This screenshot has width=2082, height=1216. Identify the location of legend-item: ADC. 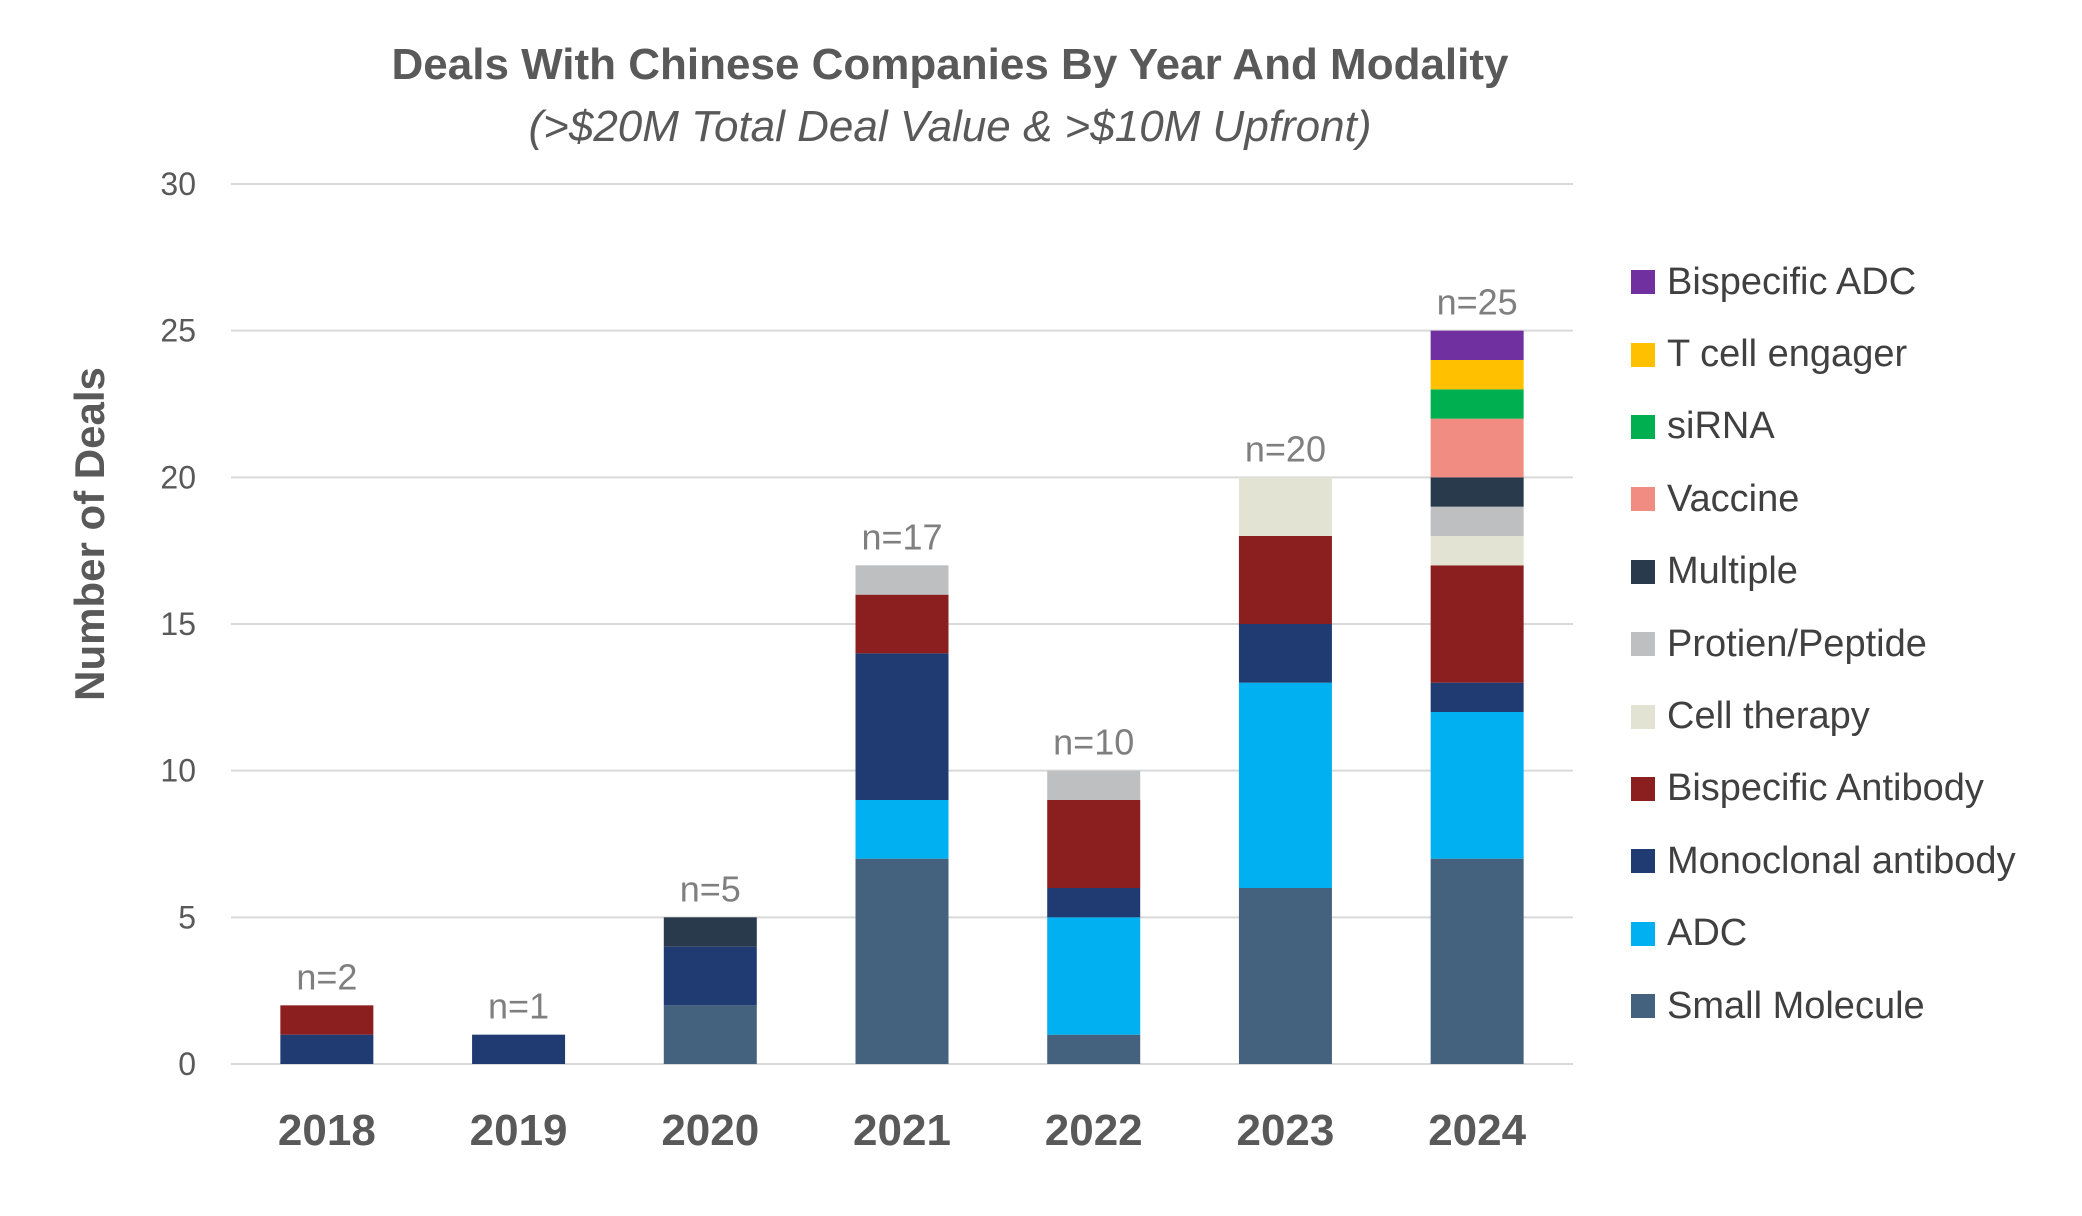
(1823, 934).